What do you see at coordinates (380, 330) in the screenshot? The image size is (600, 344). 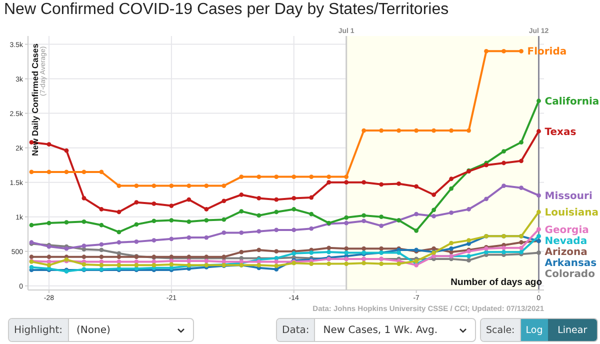 I see `text: New Cases, 1 Wk. Avg.` at bounding box center [380, 330].